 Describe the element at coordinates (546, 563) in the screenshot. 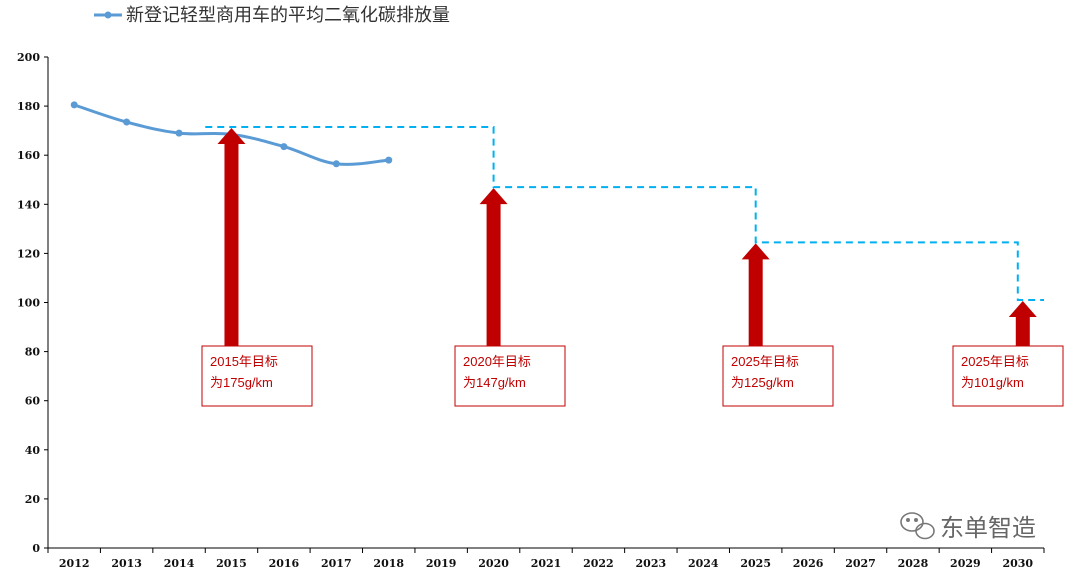

I see `x-tick-label: 2021` at that location.